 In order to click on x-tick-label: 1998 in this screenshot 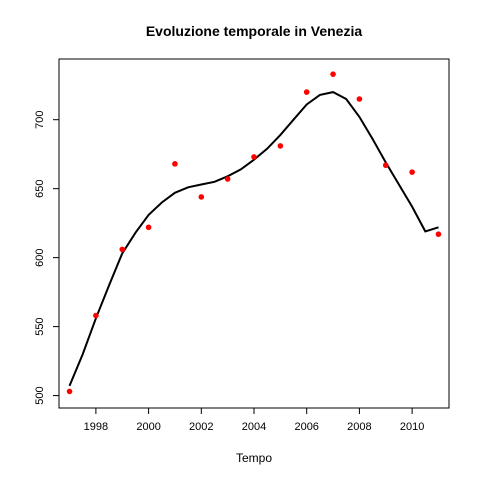, I will do `click(96, 427)`.